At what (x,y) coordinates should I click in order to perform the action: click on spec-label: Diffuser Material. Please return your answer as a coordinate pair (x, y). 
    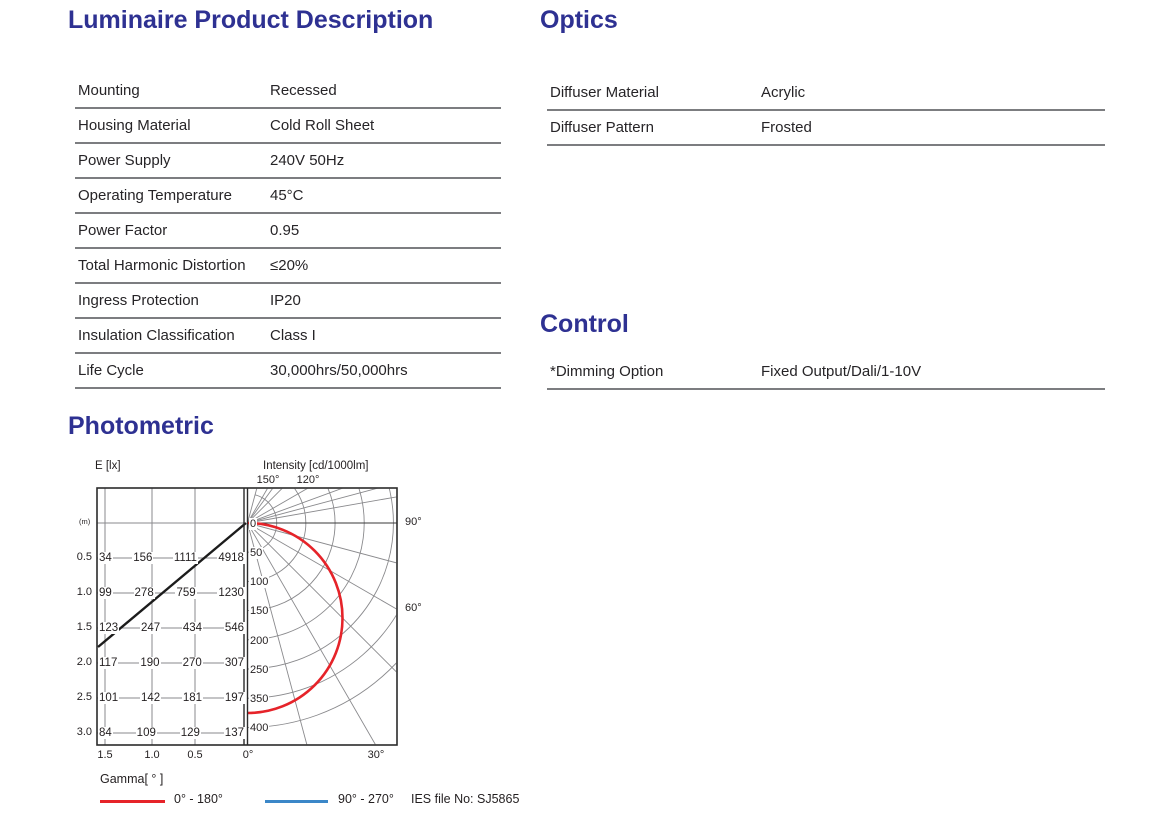
    Looking at the image, I should click on (604, 92).